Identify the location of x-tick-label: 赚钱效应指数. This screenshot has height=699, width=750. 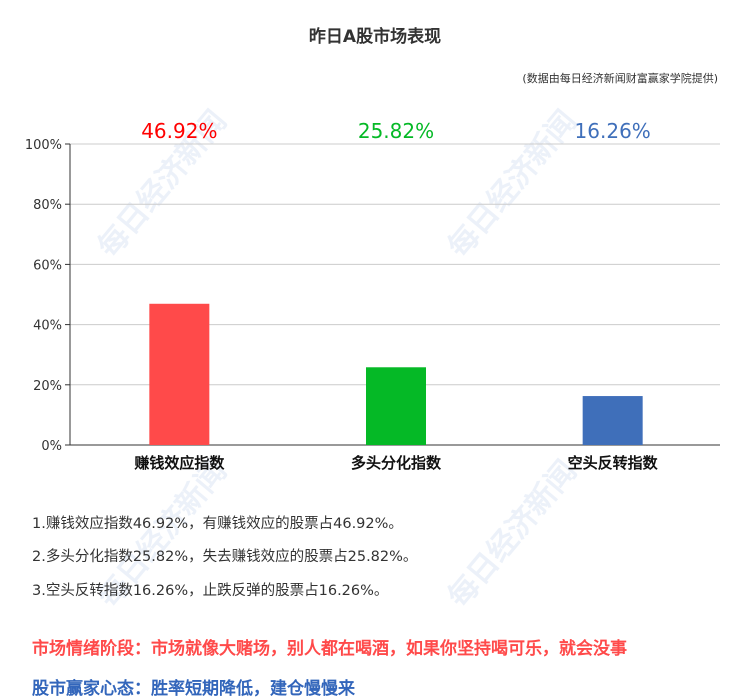
(179, 463).